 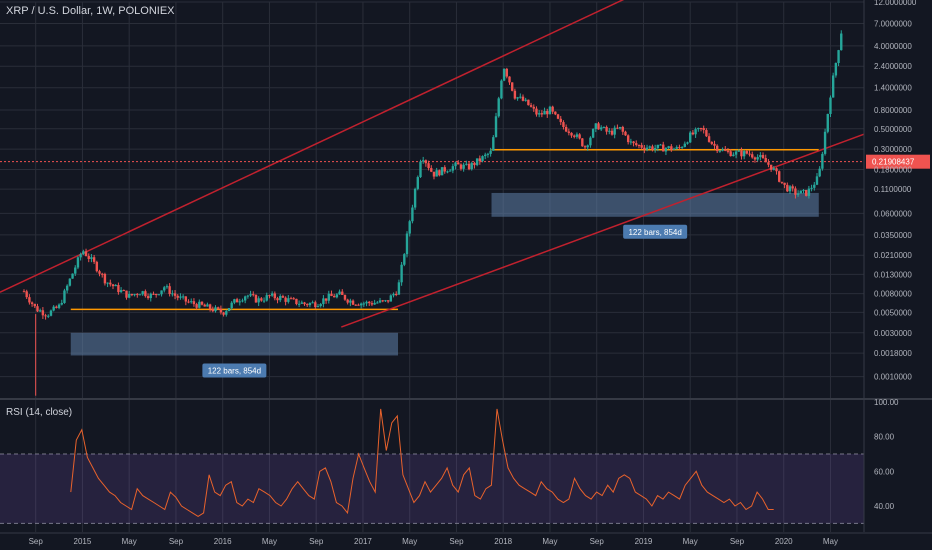 I want to click on x-tick-label: 2018, so click(x=503, y=541).